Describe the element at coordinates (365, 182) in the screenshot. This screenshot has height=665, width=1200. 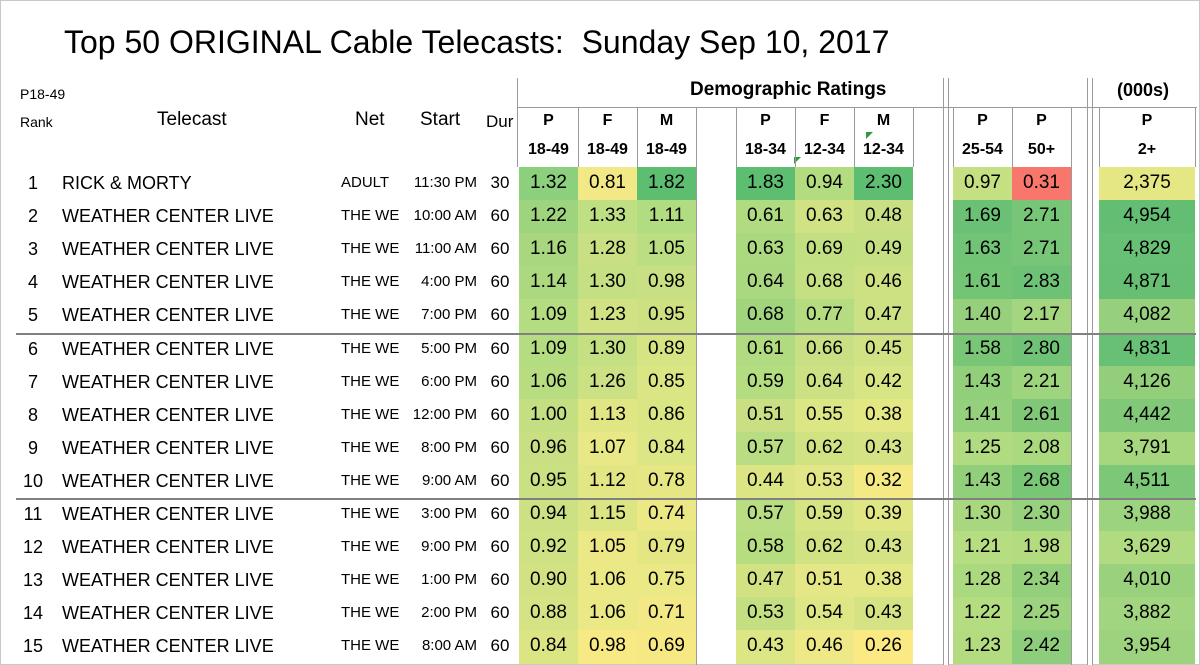
I see `net-cell: ADULT` at that location.